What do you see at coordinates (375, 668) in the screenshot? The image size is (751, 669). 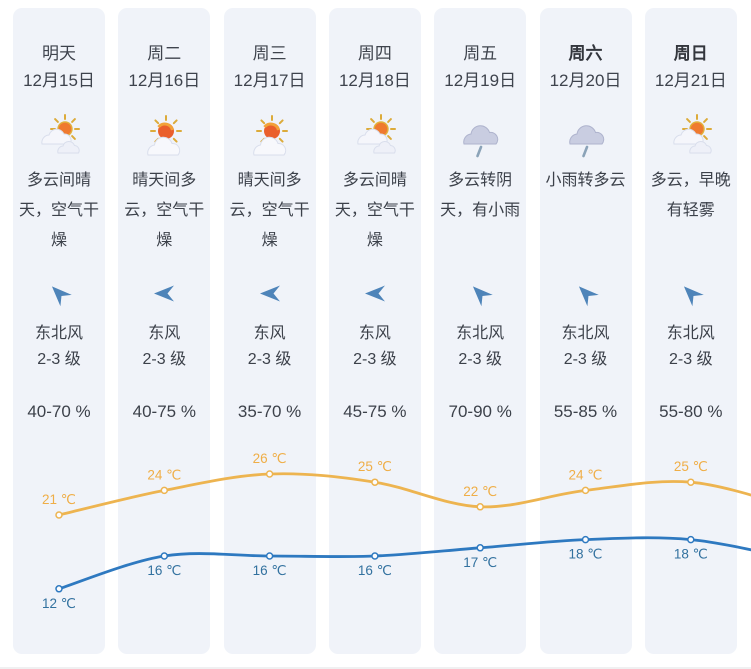 I see `bottom-divider` at bounding box center [375, 668].